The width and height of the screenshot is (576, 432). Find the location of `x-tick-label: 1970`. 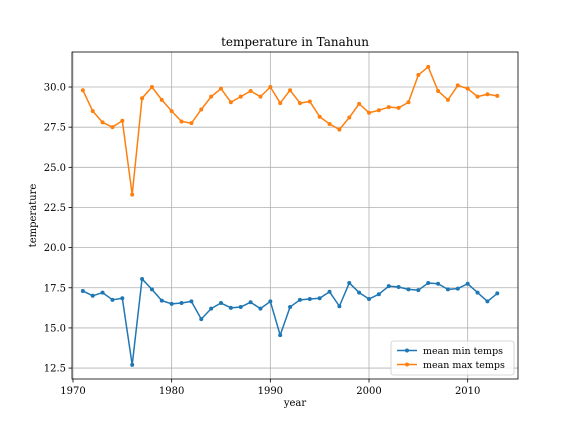

x-tick-label: 1970 is located at coordinates (72, 391).